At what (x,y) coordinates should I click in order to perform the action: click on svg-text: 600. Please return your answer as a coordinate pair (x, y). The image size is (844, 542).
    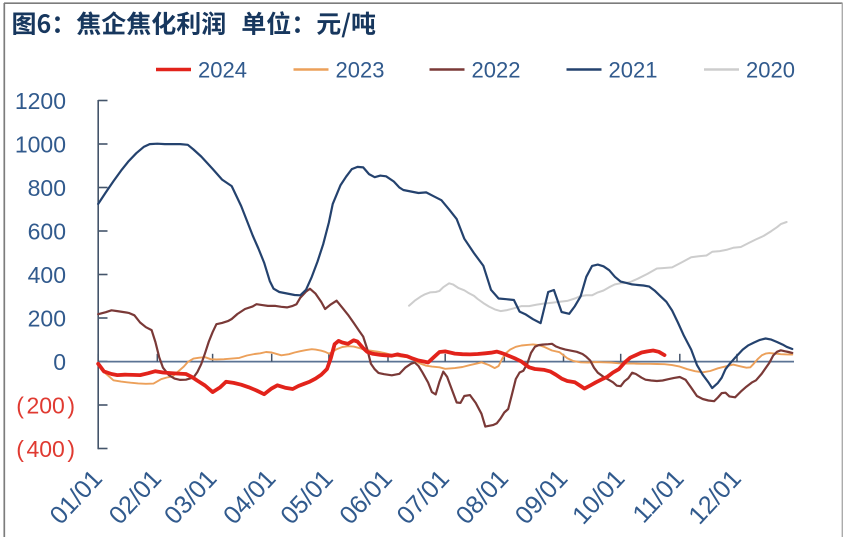
    Looking at the image, I should click on (47, 231).